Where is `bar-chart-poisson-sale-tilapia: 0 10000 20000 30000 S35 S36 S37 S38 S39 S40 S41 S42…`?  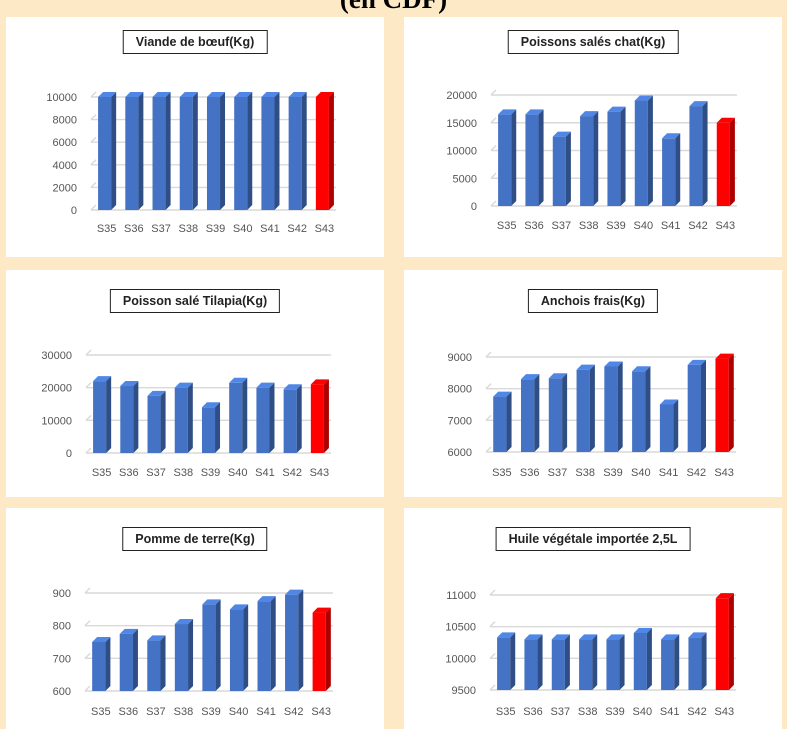 bar-chart-poisson-sale-tilapia: 0 10000 20000 30000 S35 S36 S37 S38 S39 S40 S41 S42… is located at coordinates (186, 414).